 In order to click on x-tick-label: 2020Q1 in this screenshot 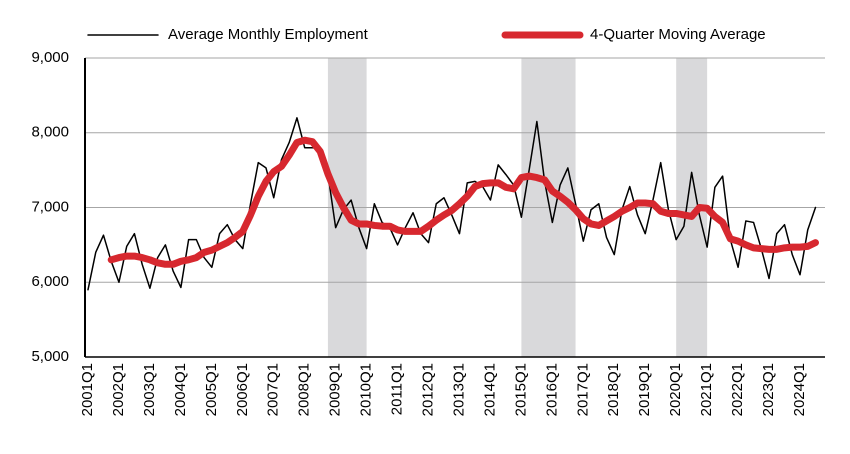, I will do `click(675, 389)`.